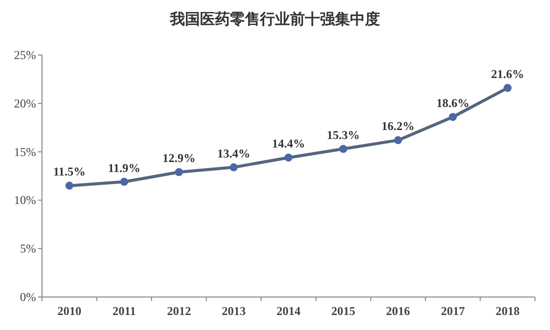  I want to click on x-tick-label: 2016, so click(398, 311).